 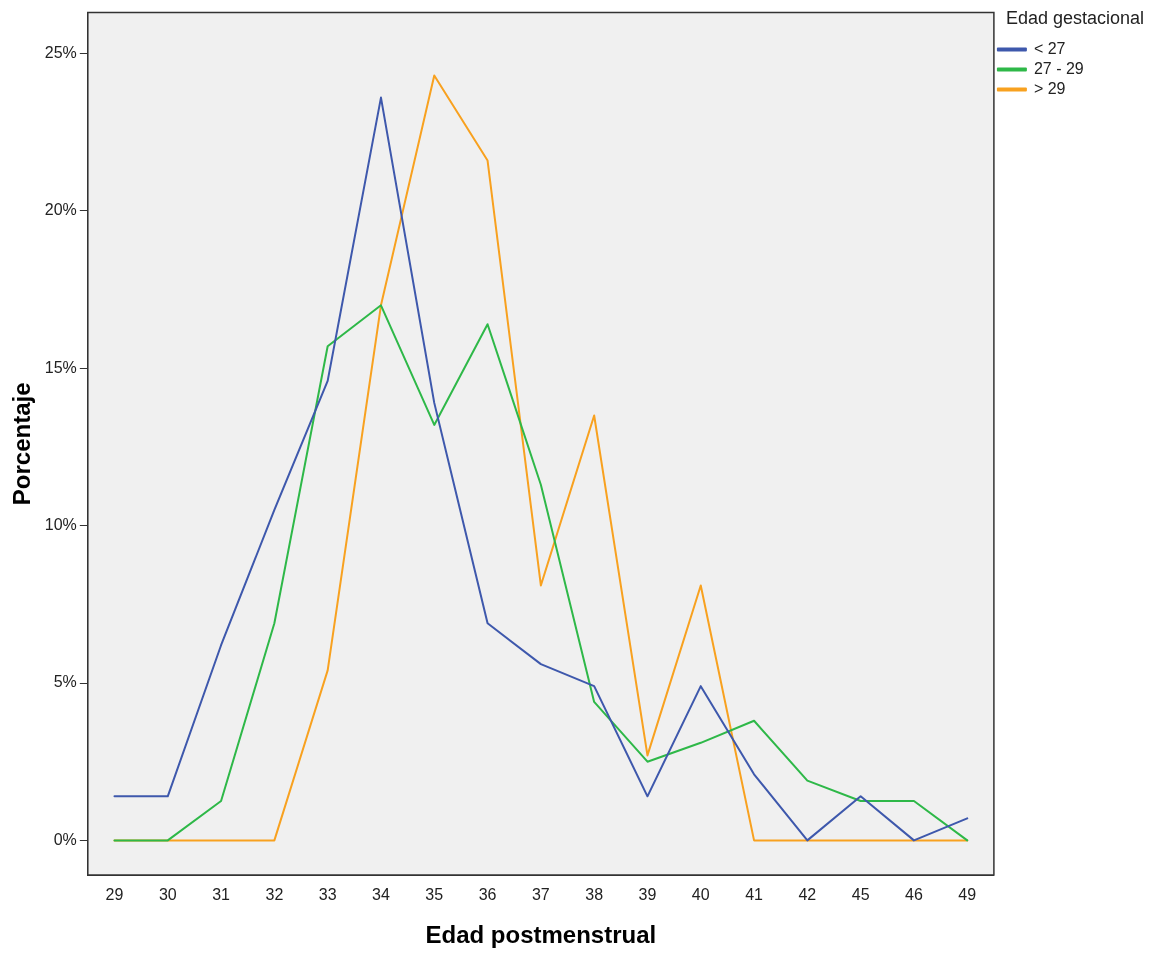 What do you see at coordinates (381, 895) in the screenshot?
I see `x-tick-label: 34` at bounding box center [381, 895].